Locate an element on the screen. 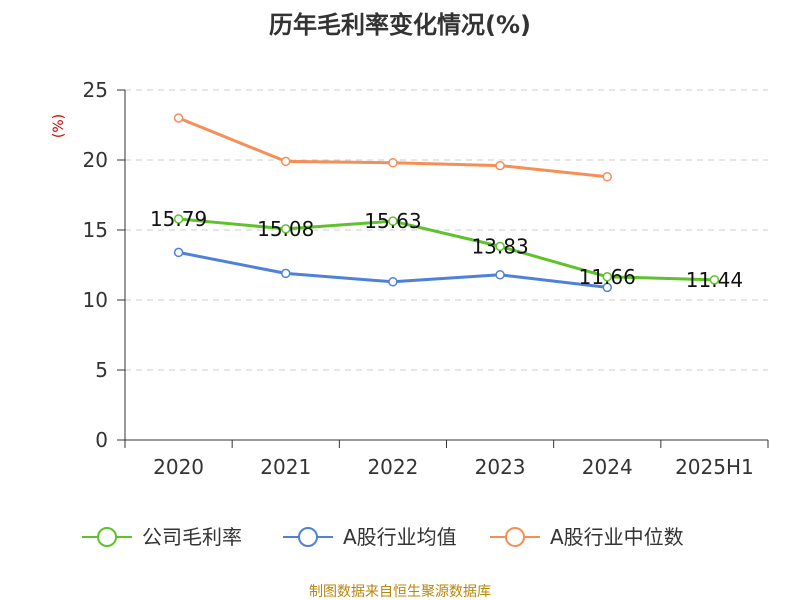 The width and height of the screenshot is (800, 600). legend: 公司毛利率 A股行业均值 A股行业中位数 is located at coordinates (383, 537).